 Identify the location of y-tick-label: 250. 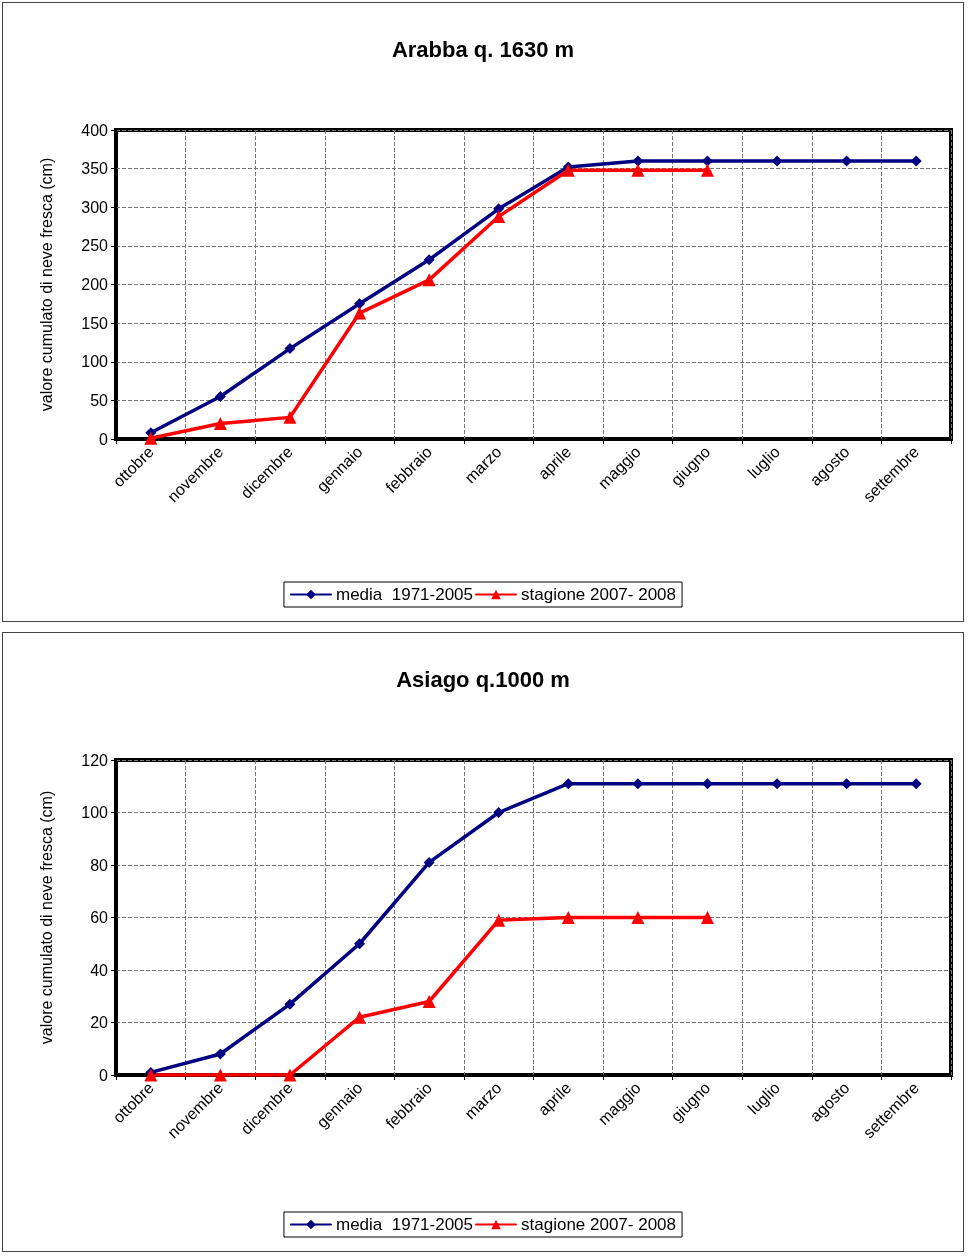
(95, 246).